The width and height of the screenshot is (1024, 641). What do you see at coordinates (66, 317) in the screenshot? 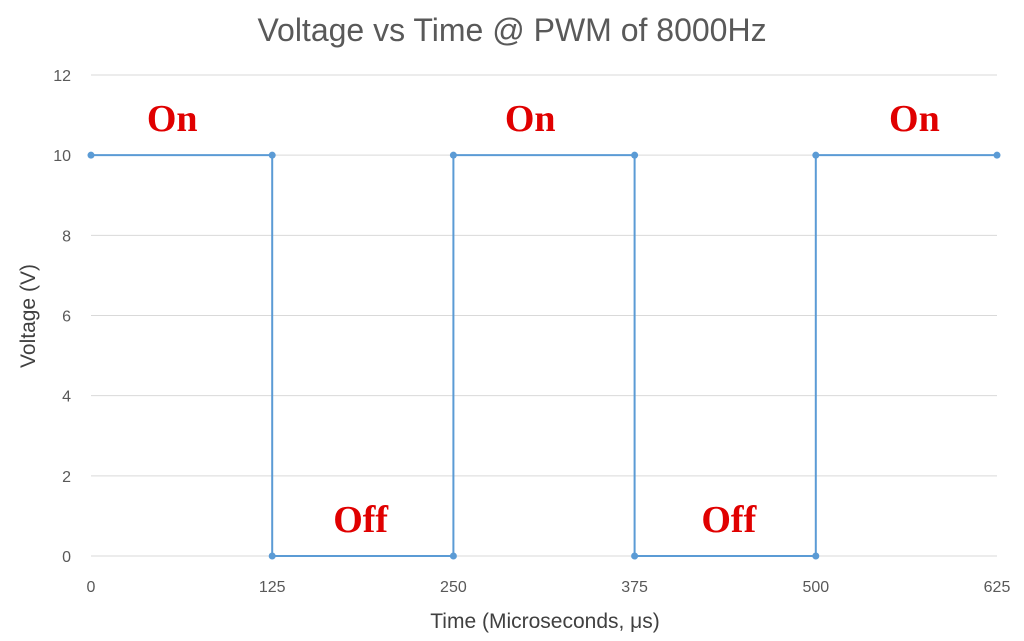
I see `y-tick-label: 6` at bounding box center [66, 317].